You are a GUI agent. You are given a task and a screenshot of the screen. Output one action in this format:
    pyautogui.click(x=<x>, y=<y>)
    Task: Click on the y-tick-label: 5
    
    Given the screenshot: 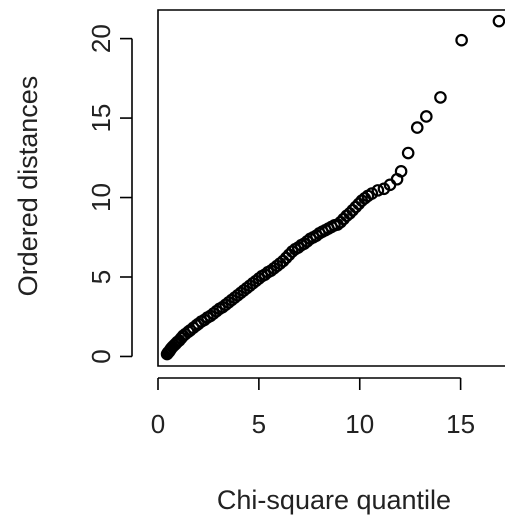 What is the action you would take?
    pyautogui.click(x=101, y=277)
    